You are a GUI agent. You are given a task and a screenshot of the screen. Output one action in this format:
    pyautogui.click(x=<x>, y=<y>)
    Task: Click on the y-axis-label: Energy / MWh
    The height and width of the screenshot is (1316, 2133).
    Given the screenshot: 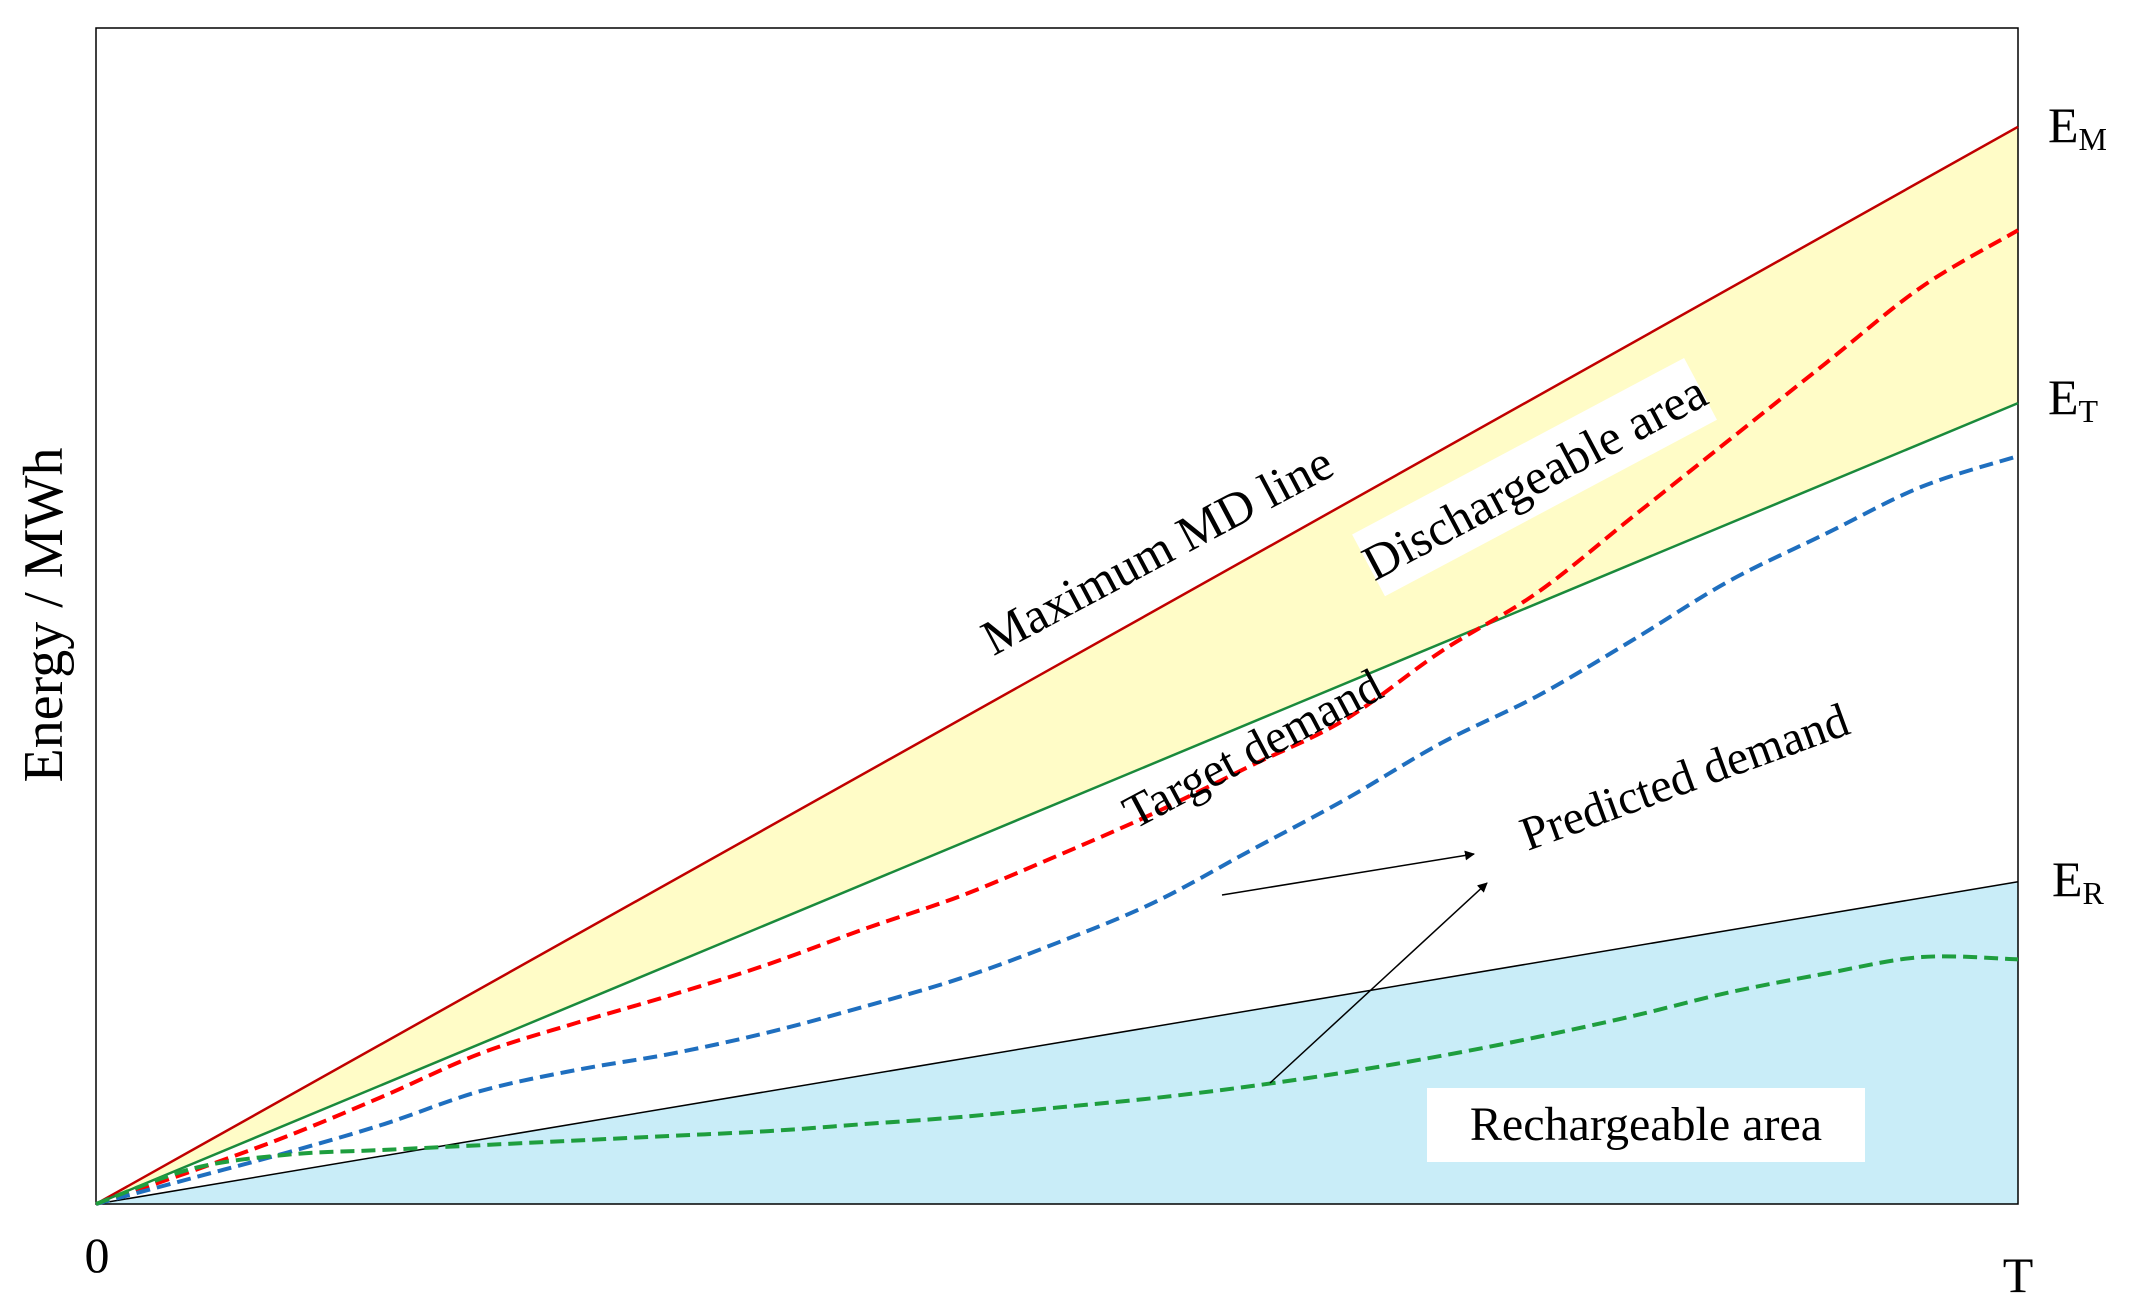 What is the action you would take?
    pyautogui.click(x=44, y=615)
    